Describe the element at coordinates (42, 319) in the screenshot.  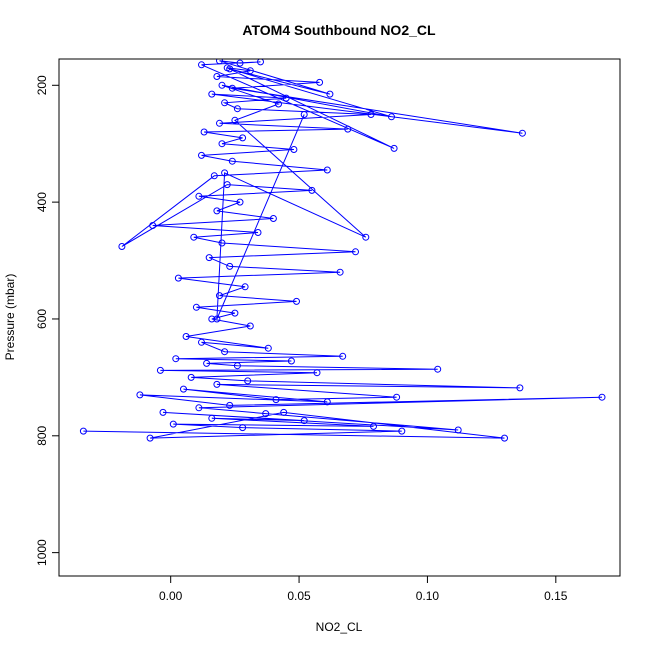
I see `y-tick-label: 600` at that location.